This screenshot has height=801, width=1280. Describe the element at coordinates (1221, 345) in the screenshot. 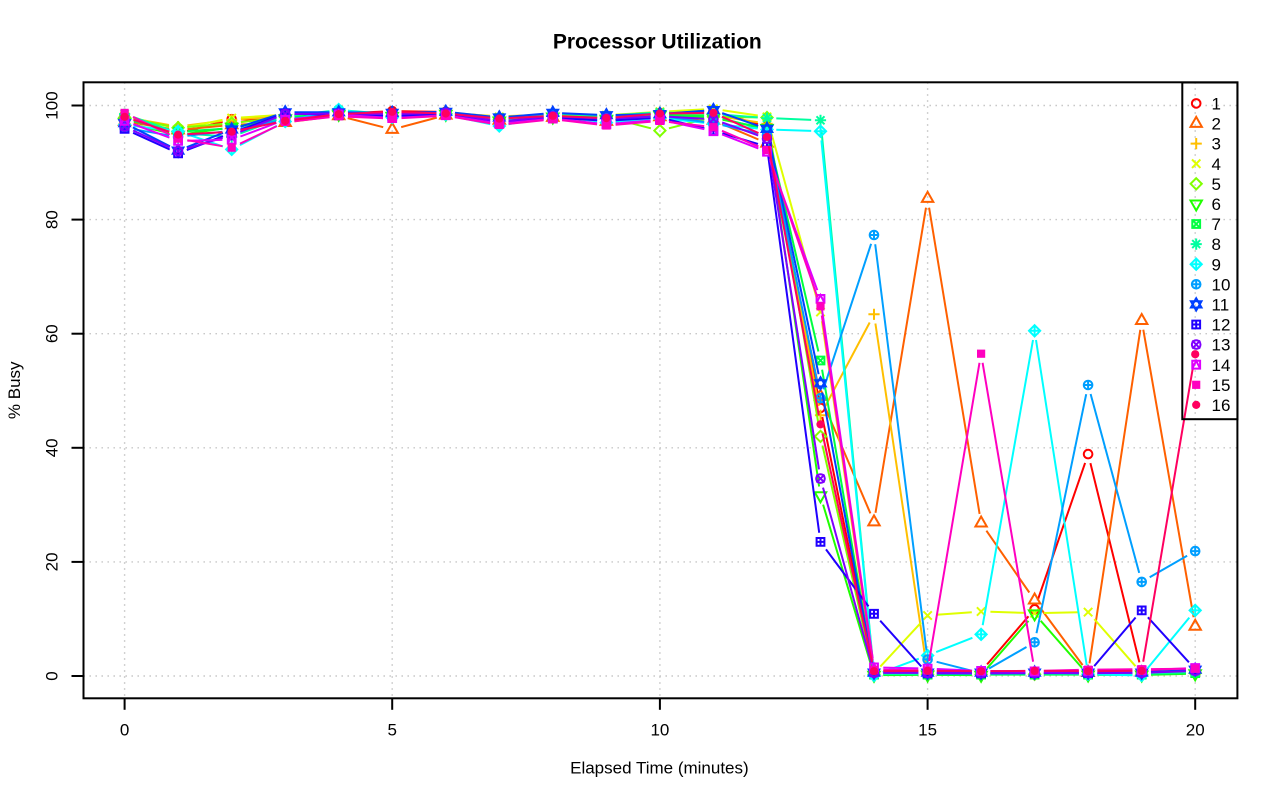

I see `svg-text: 13` at that location.